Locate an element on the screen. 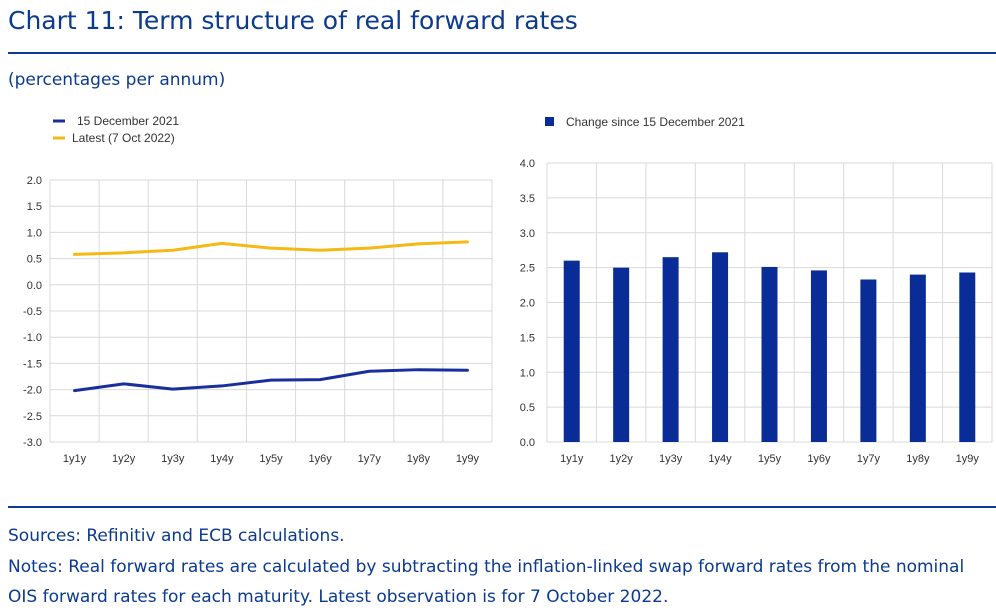 The width and height of the screenshot is (996, 612). footer-divider is located at coordinates (502, 507).